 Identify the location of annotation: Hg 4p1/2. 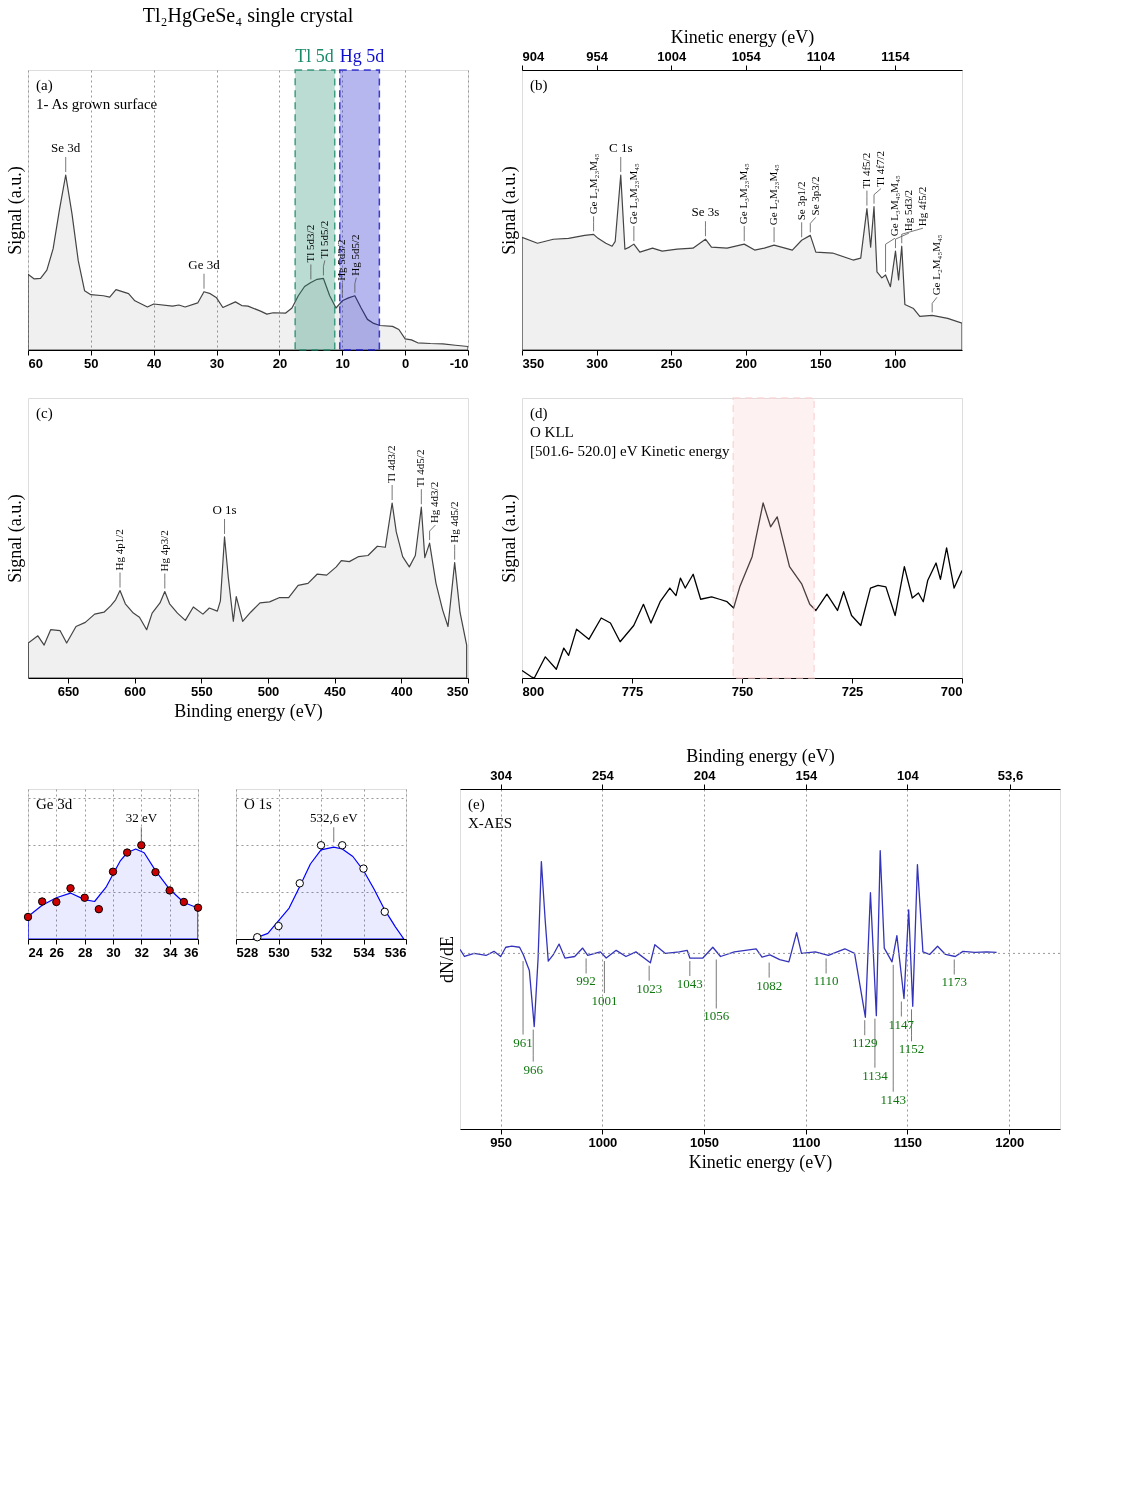
(119, 550).